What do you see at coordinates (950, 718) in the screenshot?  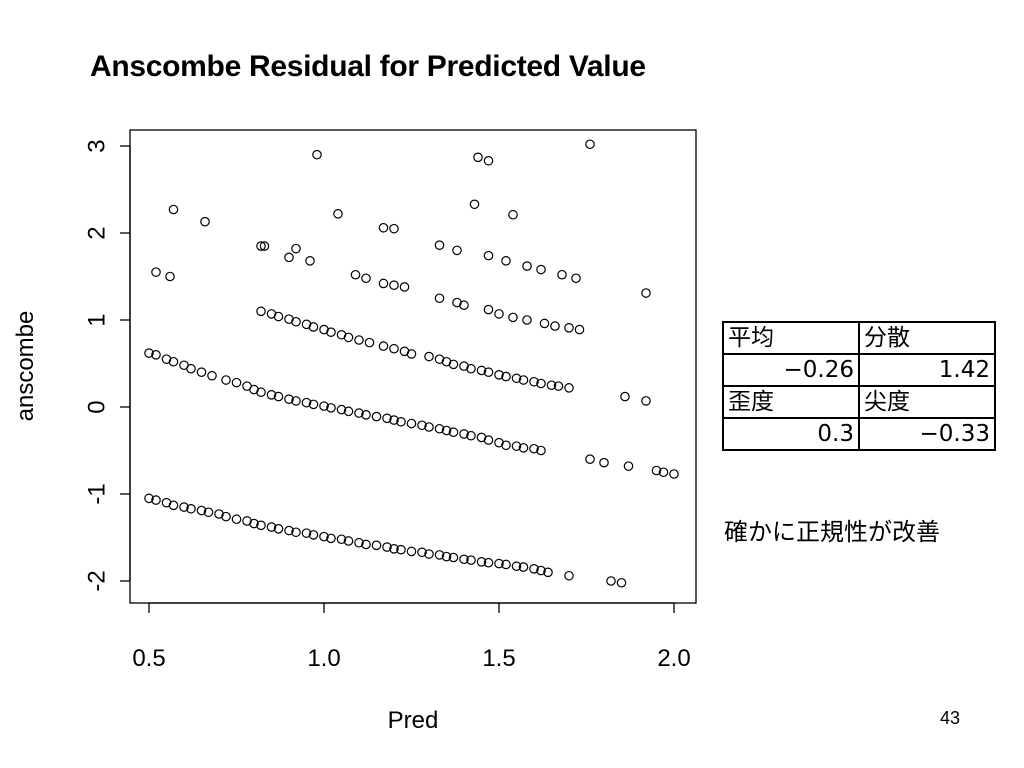 I see `page-number: 43` at bounding box center [950, 718].